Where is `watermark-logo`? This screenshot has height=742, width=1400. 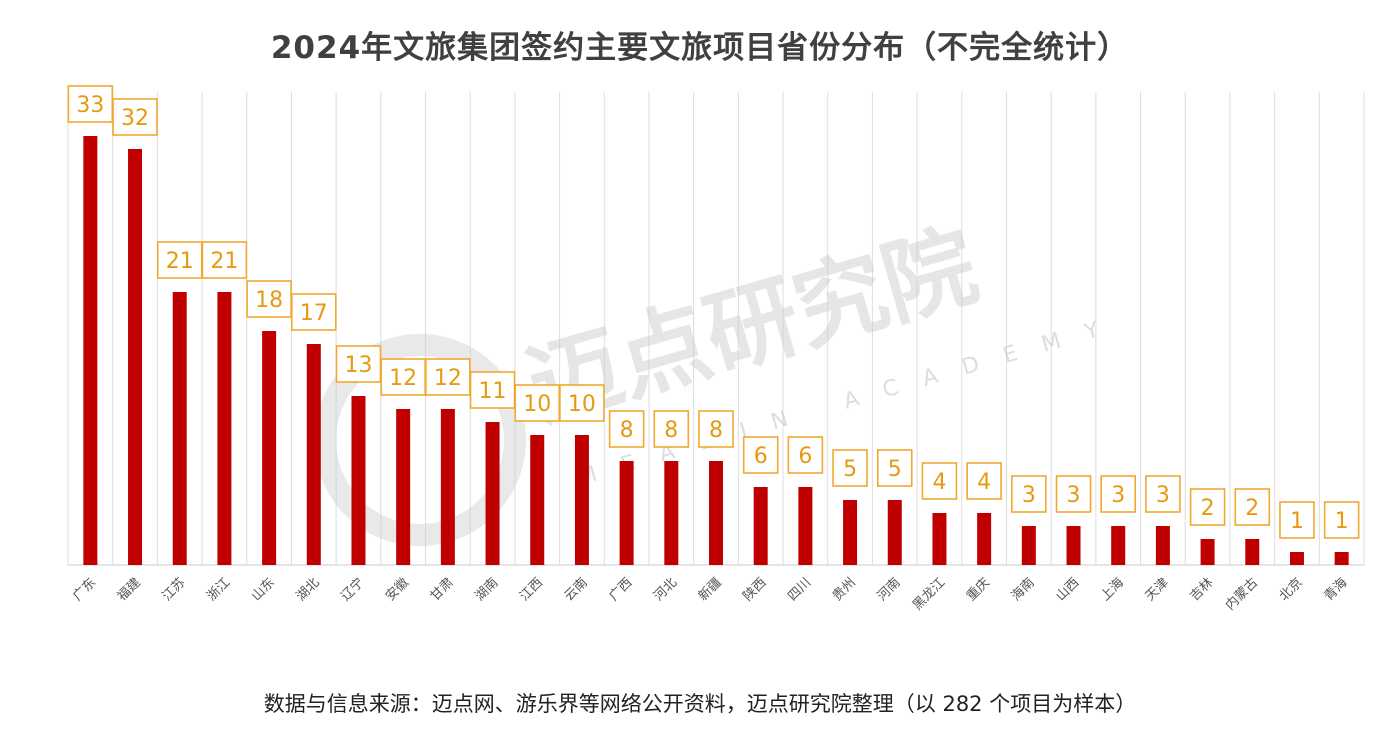 watermark-logo is located at coordinates (420, 440).